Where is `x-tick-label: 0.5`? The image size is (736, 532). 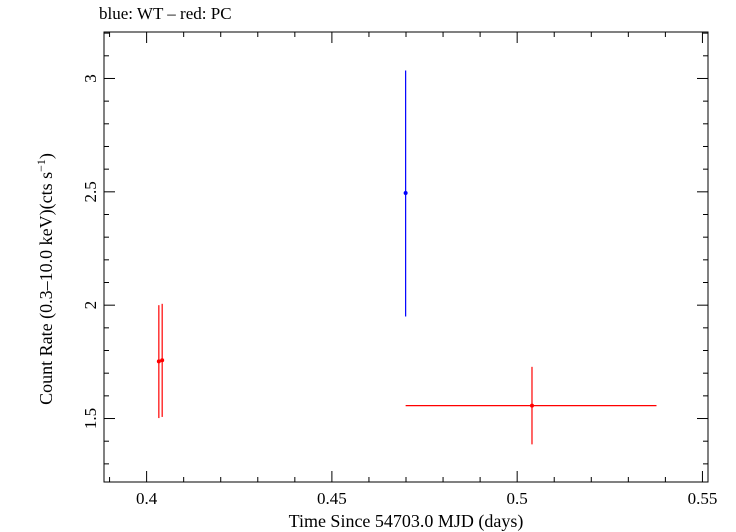 x-tick-label: 0.5 is located at coordinates (517, 498).